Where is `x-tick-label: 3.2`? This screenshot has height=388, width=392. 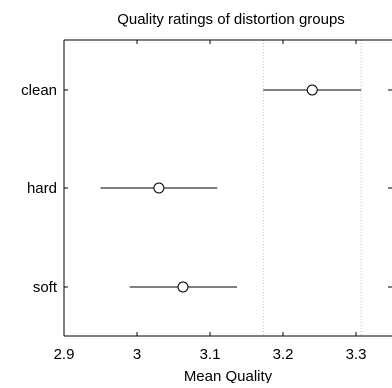 x-tick-label: 3.2 is located at coordinates (283, 354).